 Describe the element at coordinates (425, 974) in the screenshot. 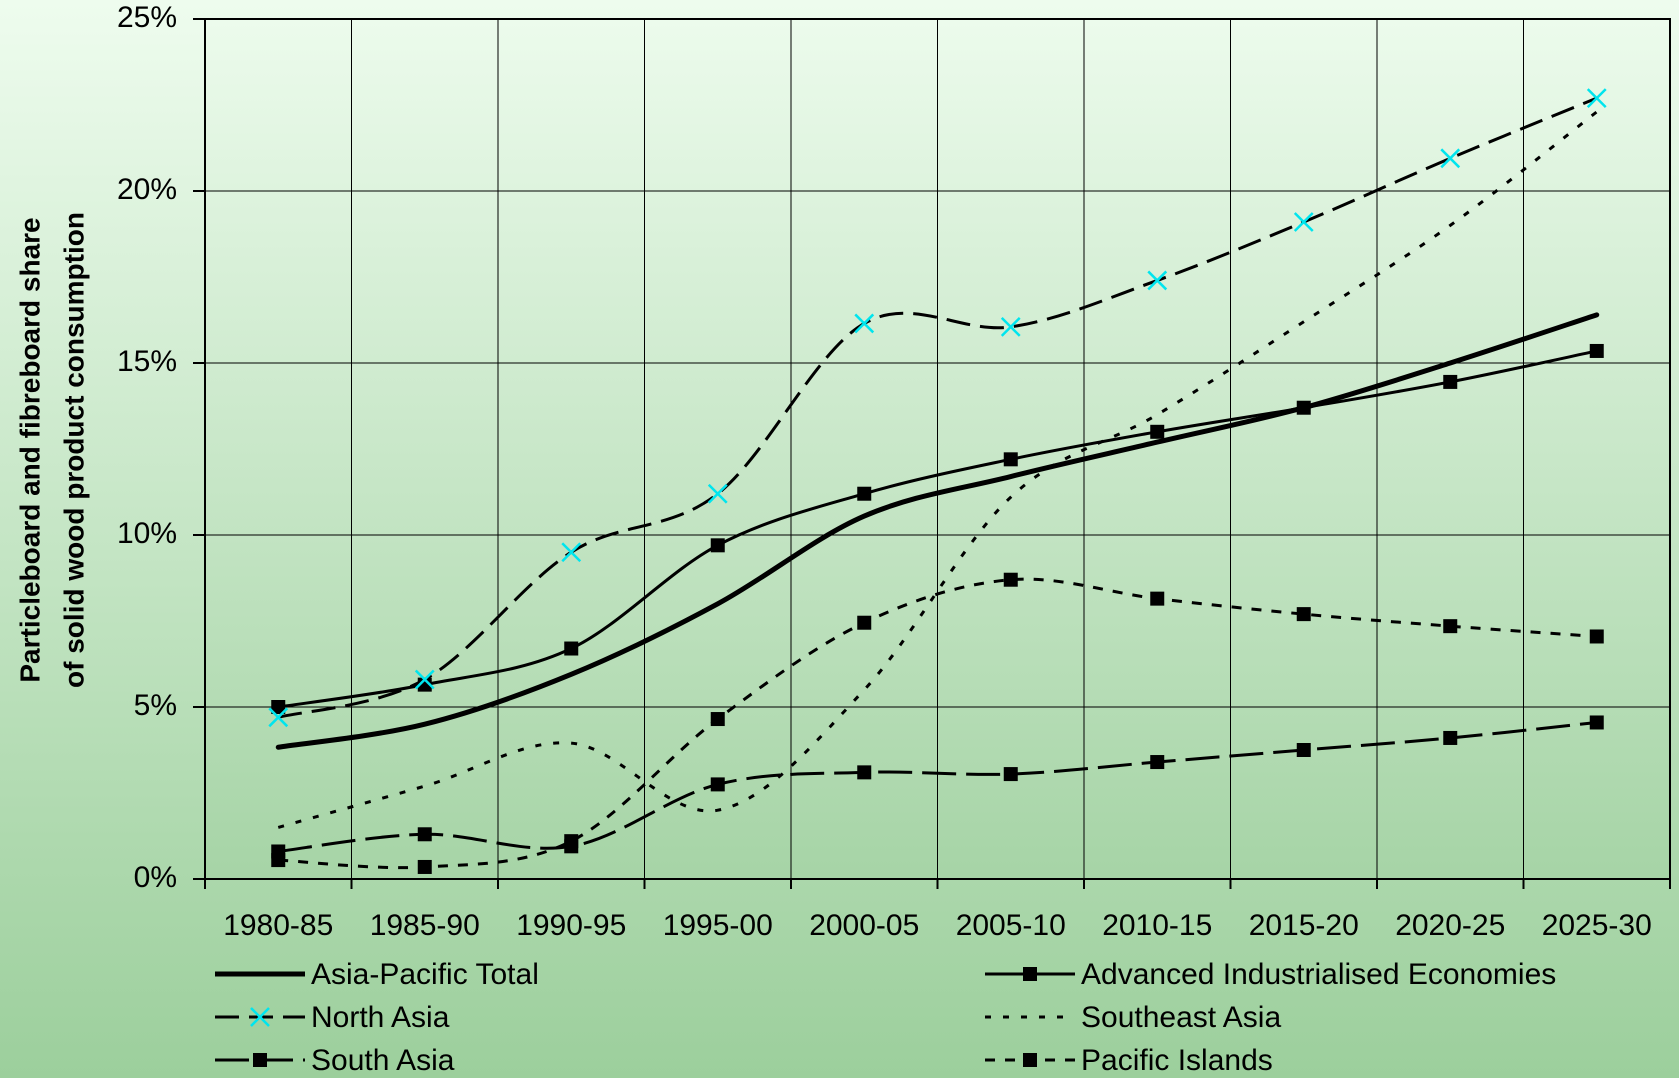

I see `legend-label: Asia-Pacific Total` at that location.